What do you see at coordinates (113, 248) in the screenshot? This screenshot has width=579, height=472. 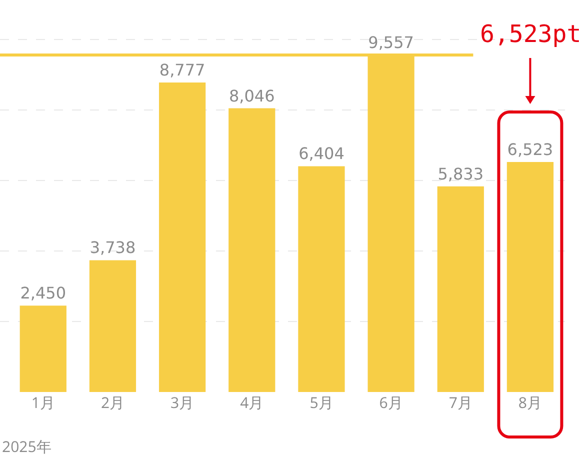 I see `data-label: 3,738` at bounding box center [113, 248].